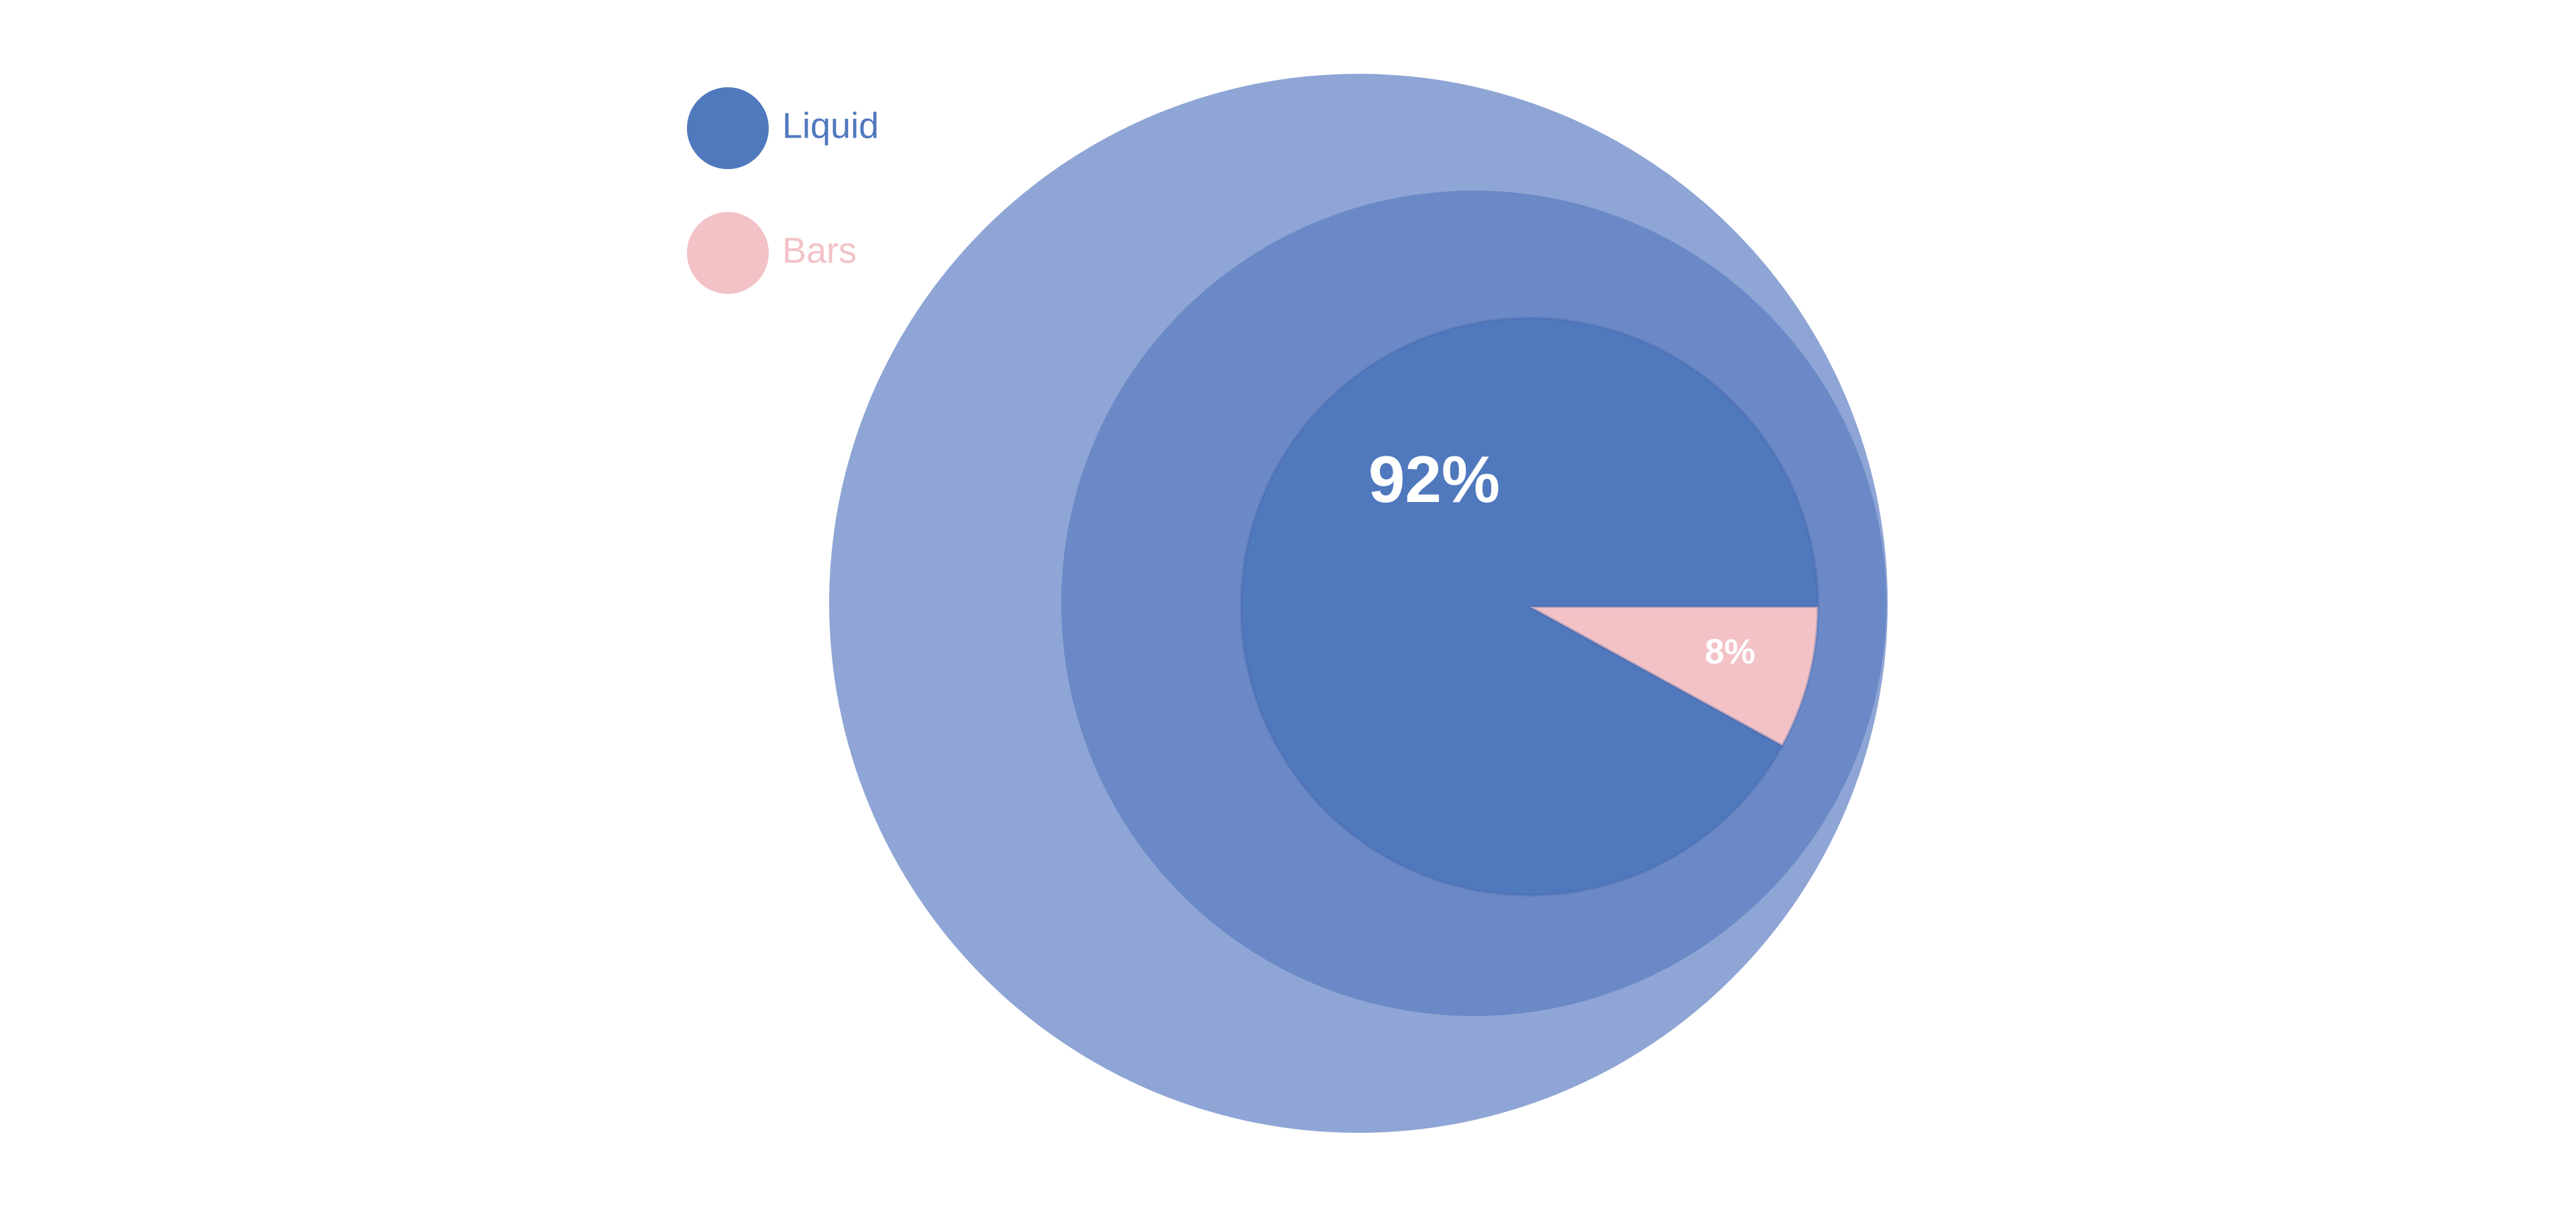  Describe the element at coordinates (1730, 652) in the screenshot. I see `slice-label: 8%` at that location.